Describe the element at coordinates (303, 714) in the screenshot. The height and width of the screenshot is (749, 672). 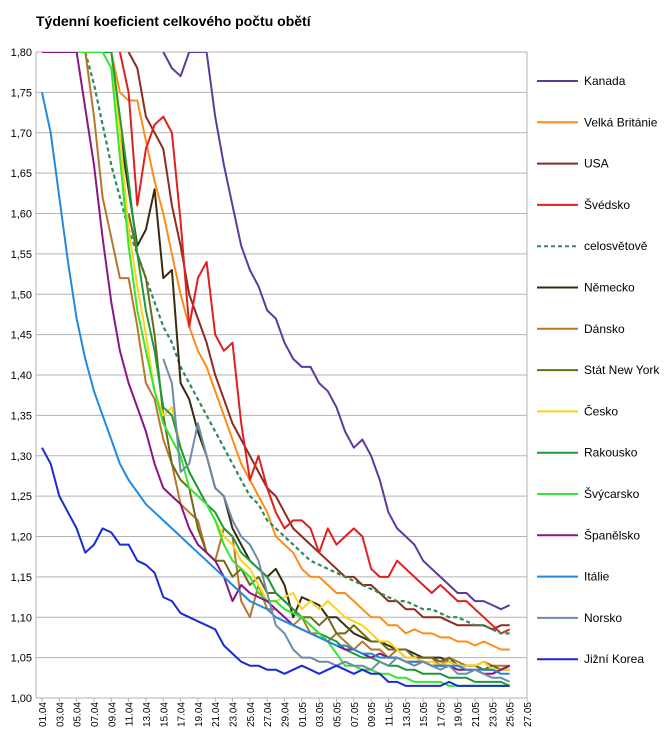
I see `x-tick-label: 01.05` at that location.